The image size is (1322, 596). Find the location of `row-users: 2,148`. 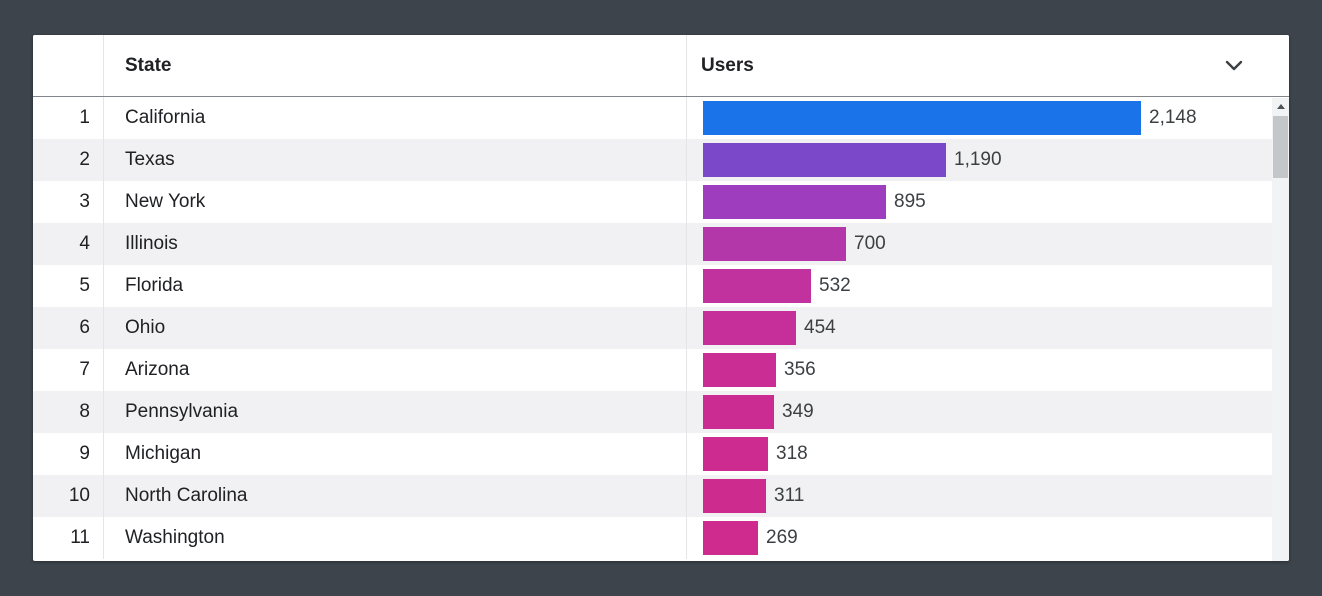

row-users: 2,148 is located at coordinates (987, 118).